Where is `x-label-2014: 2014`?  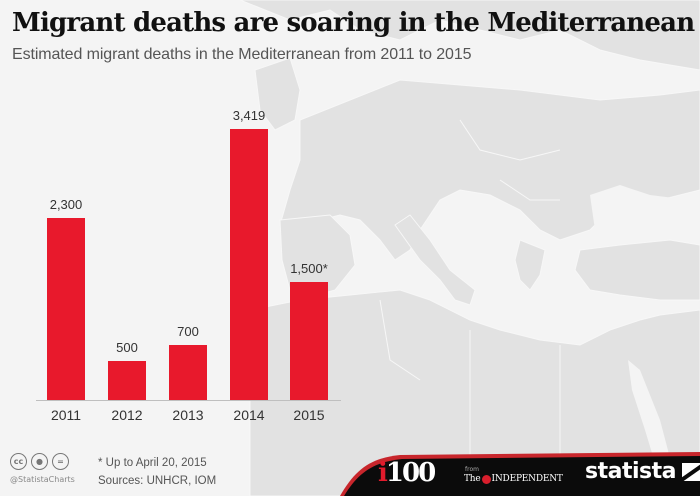
x-label-2014: 2014 is located at coordinates (249, 415).